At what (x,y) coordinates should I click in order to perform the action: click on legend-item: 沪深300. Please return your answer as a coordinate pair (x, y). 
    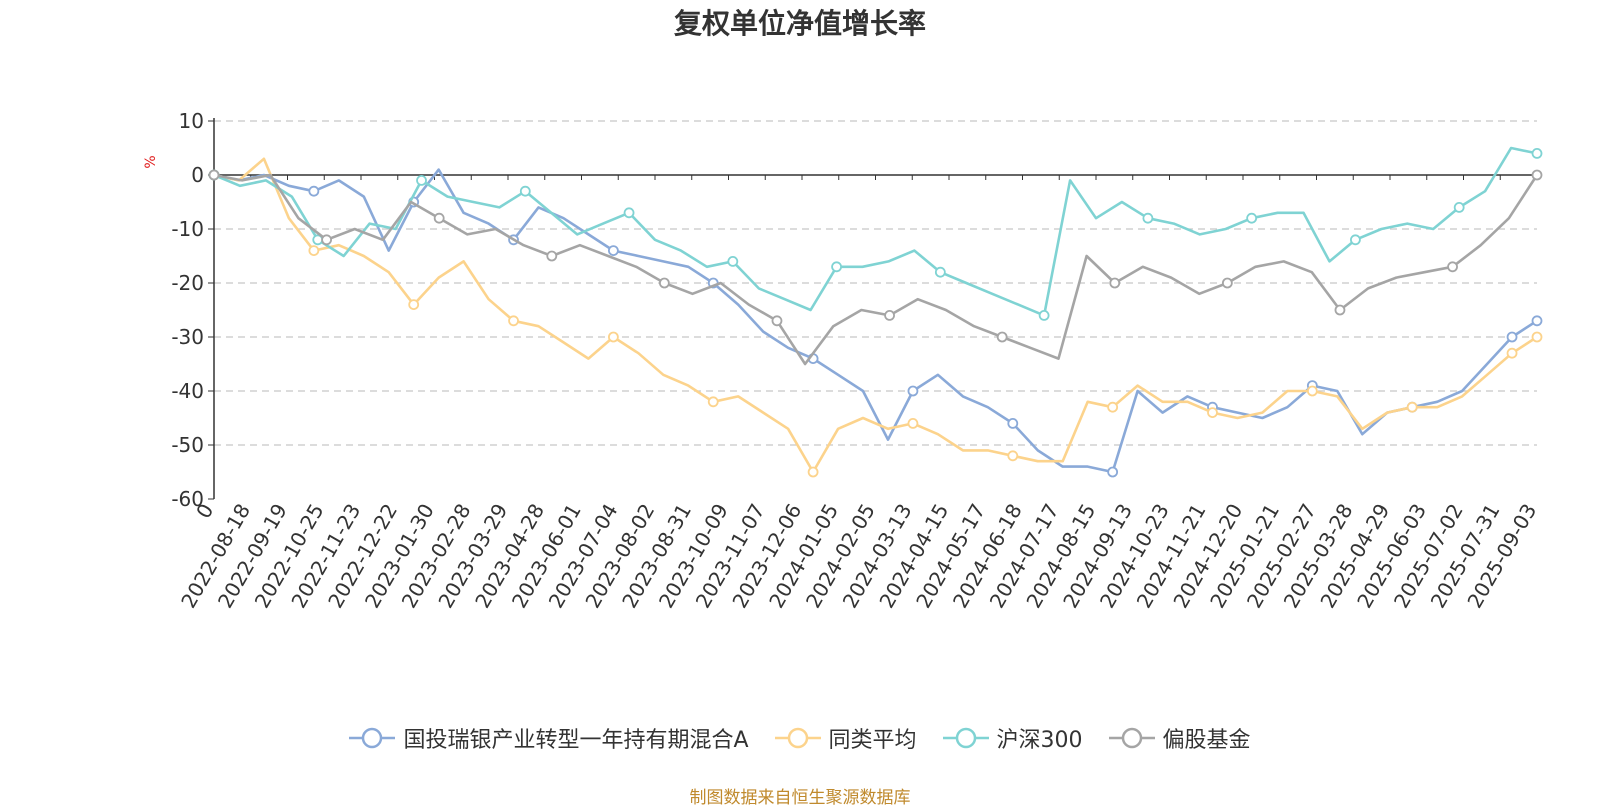
    Looking at the image, I should click on (1012, 738).